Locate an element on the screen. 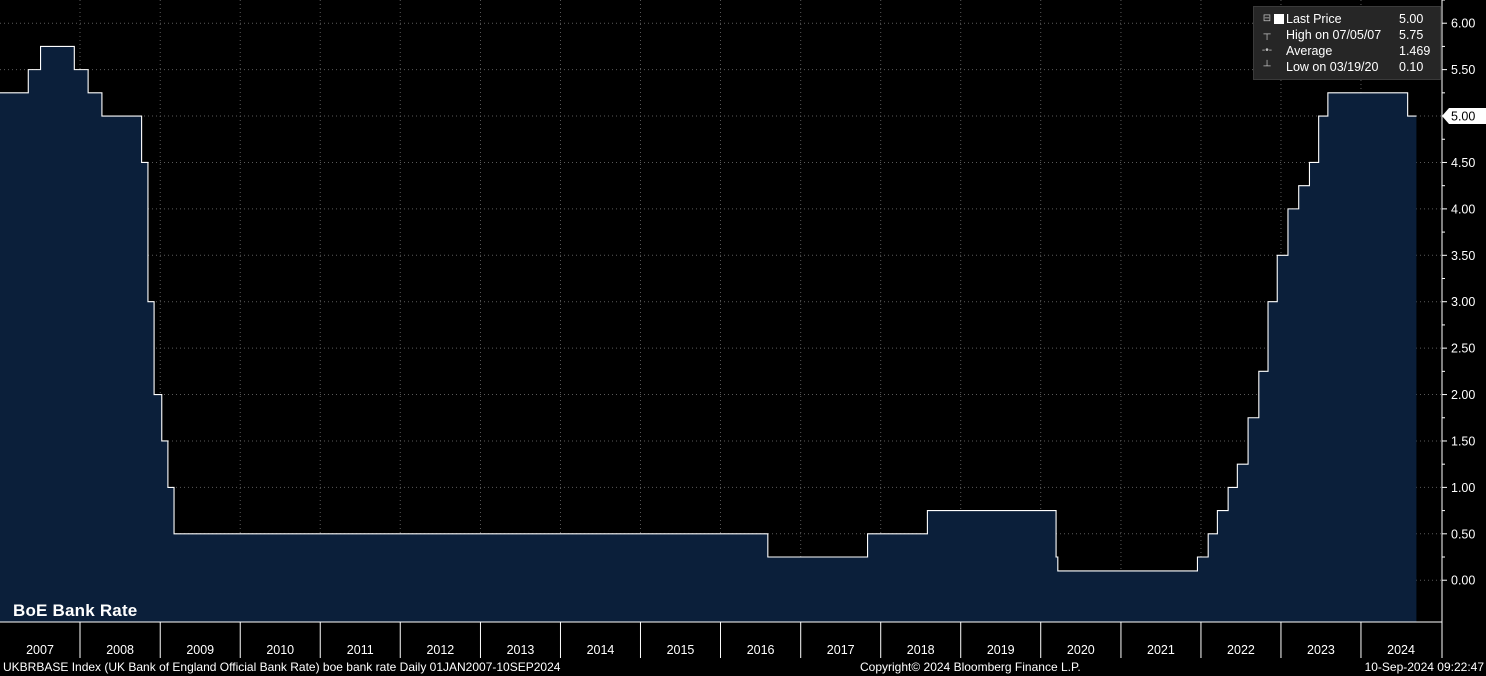  chart-title: BoE Bank Rate is located at coordinates (75, 610).